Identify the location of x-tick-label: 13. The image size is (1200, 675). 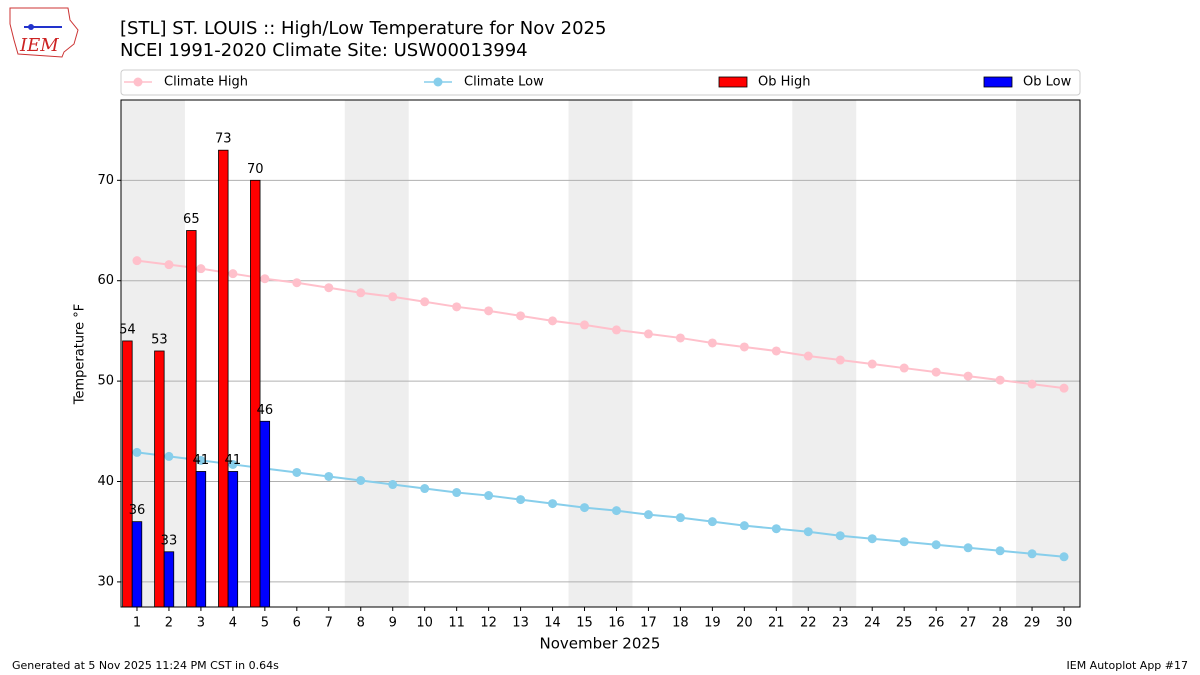
(520, 623).